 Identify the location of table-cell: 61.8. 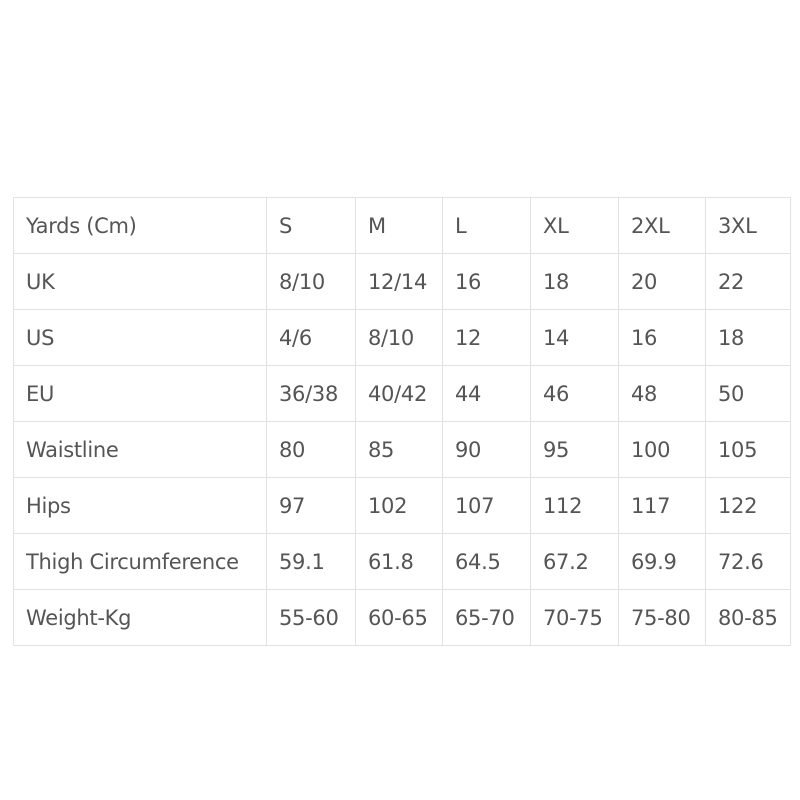
(399, 561).